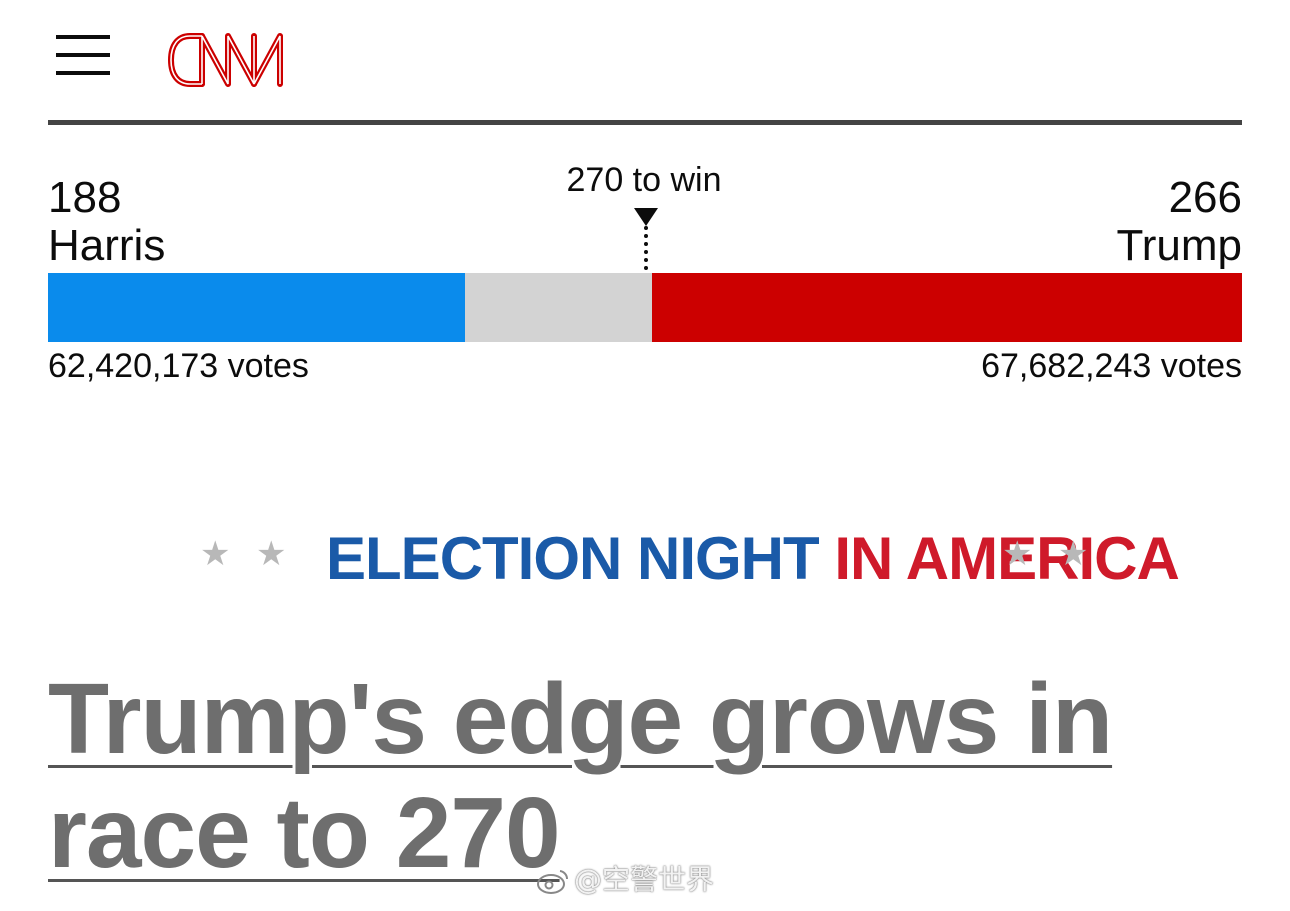 The width and height of the screenshot is (1290, 911). Describe the element at coordinates (645, 307) in the screenshot. I see `electoral-vote-bar` at that location.